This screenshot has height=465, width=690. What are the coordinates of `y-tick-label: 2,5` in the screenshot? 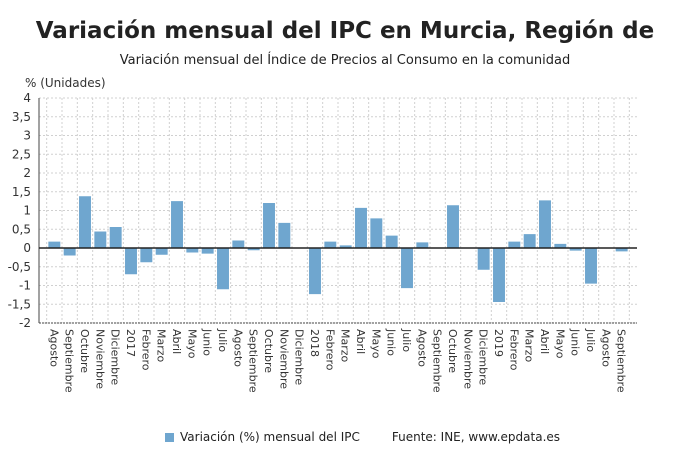 It's located at (21, 154).